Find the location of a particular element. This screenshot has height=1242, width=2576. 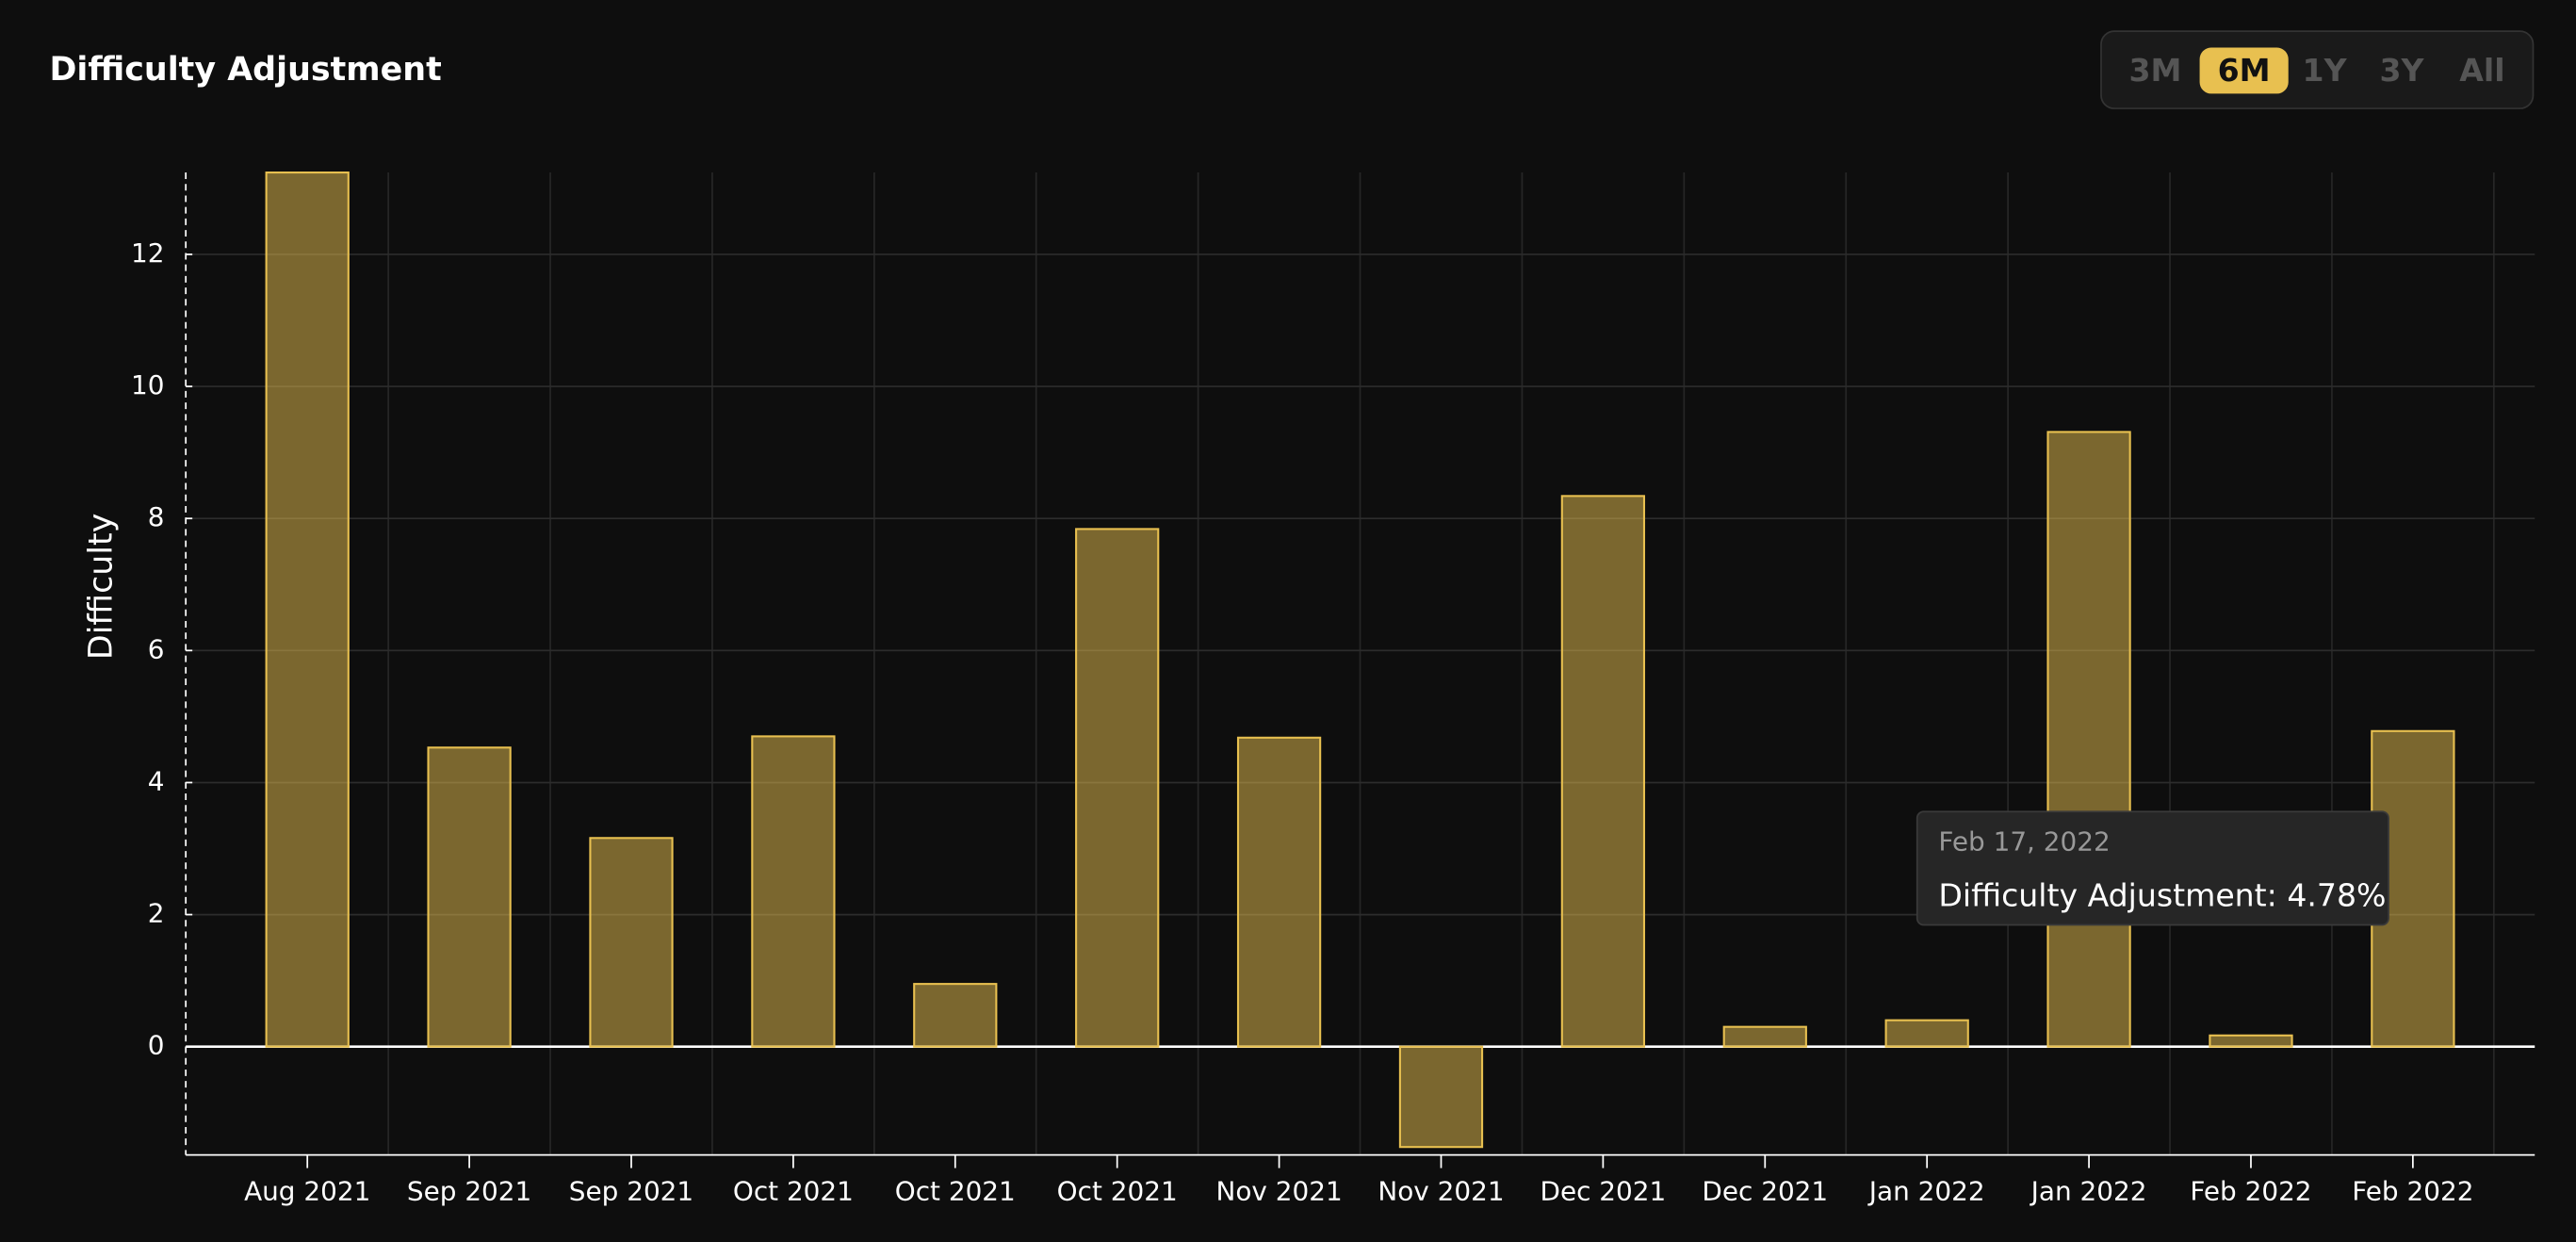

y-tick-label: 4 is located at coordinates (156, 780).